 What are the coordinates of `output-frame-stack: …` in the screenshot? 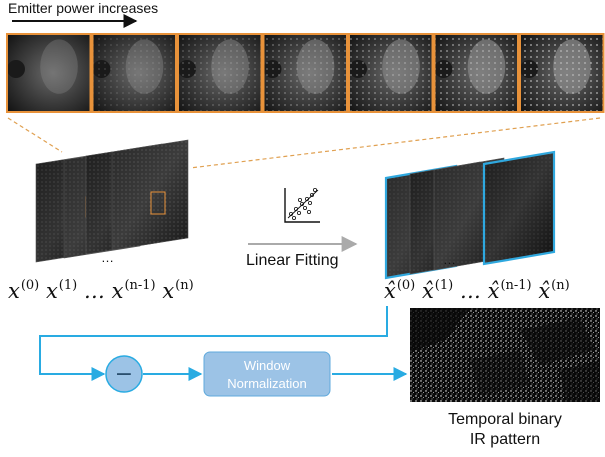 It's located at (470, 215).